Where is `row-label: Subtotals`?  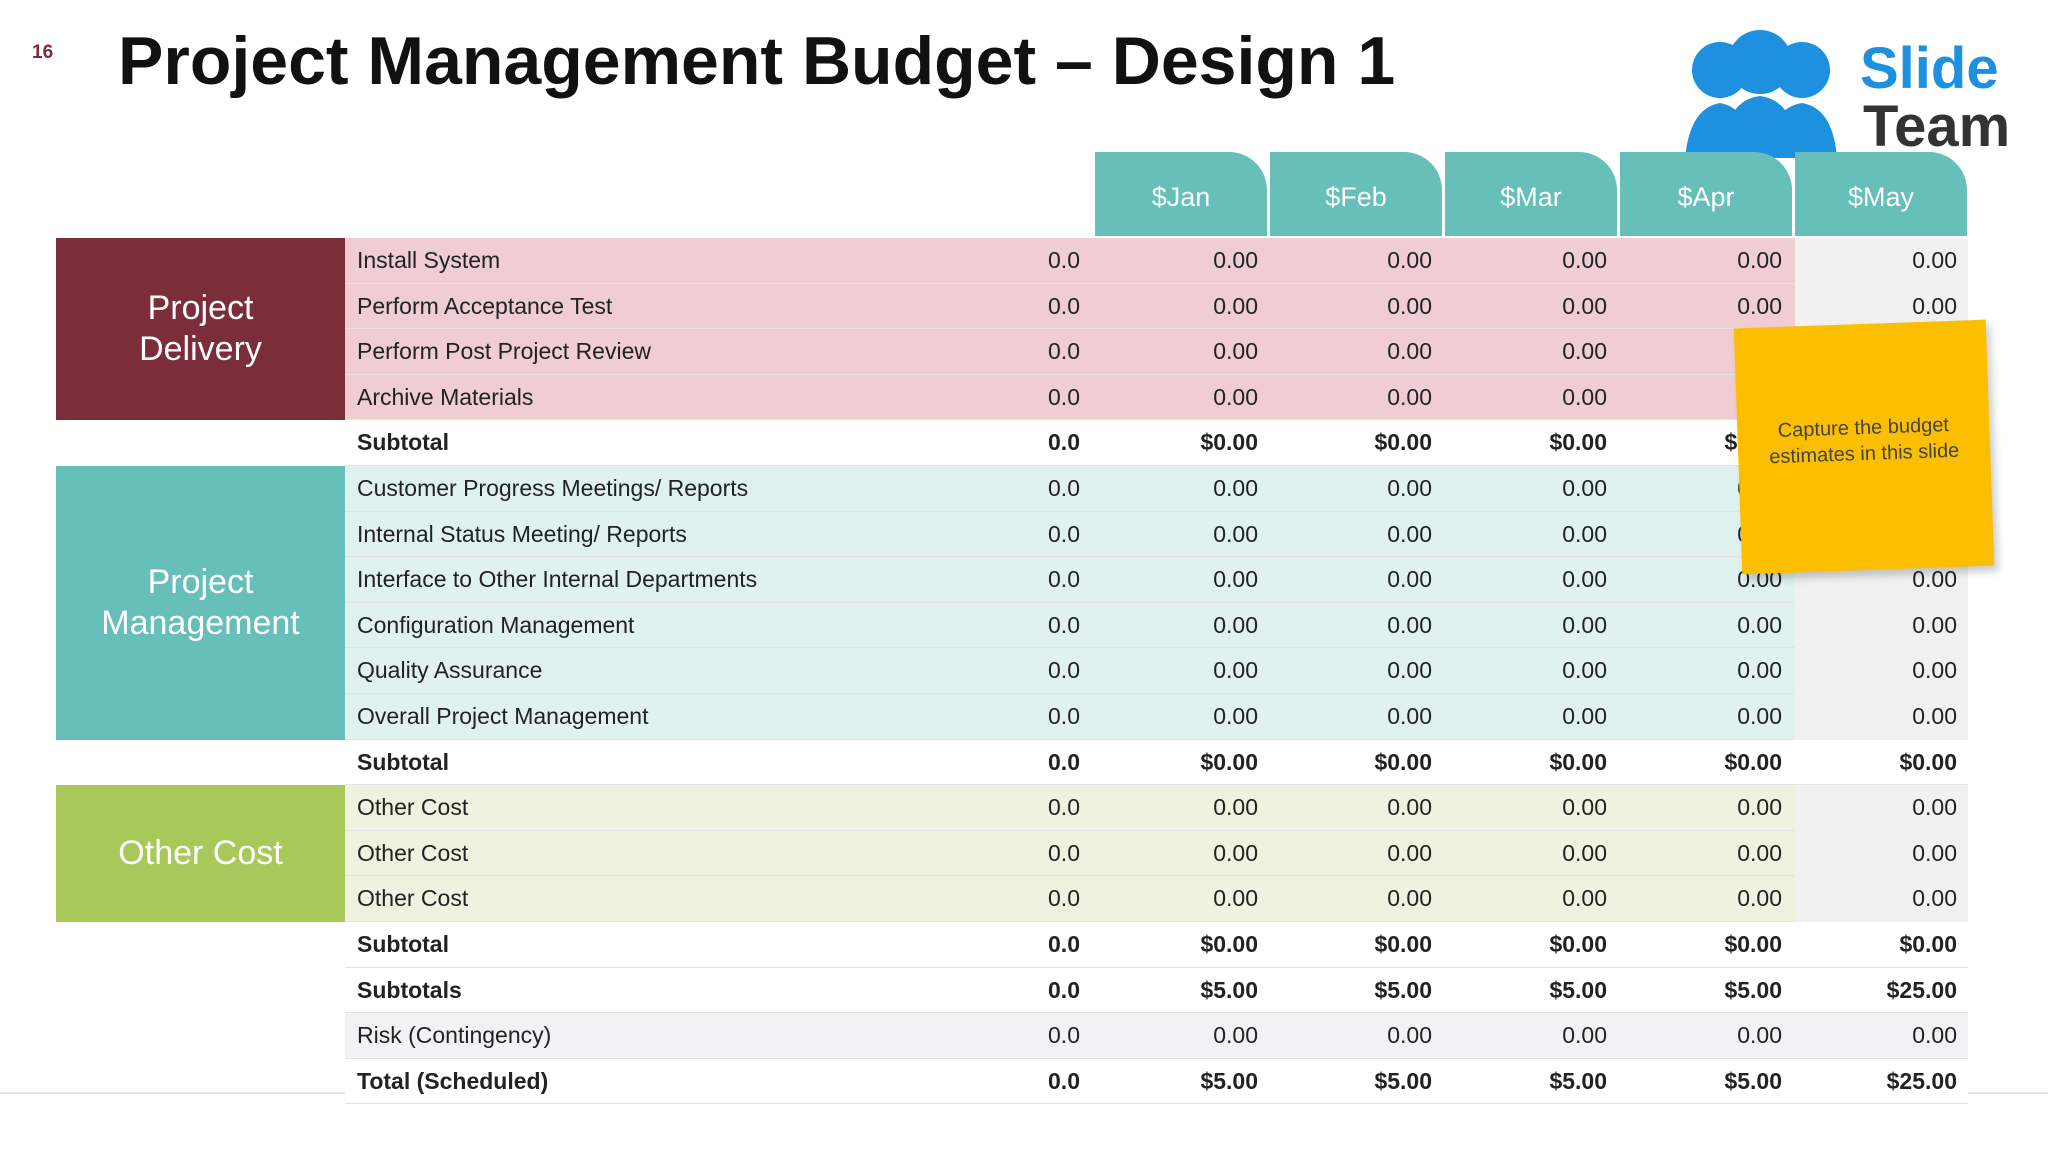
row-label: Subtotals is located at coordinates (409, 989).